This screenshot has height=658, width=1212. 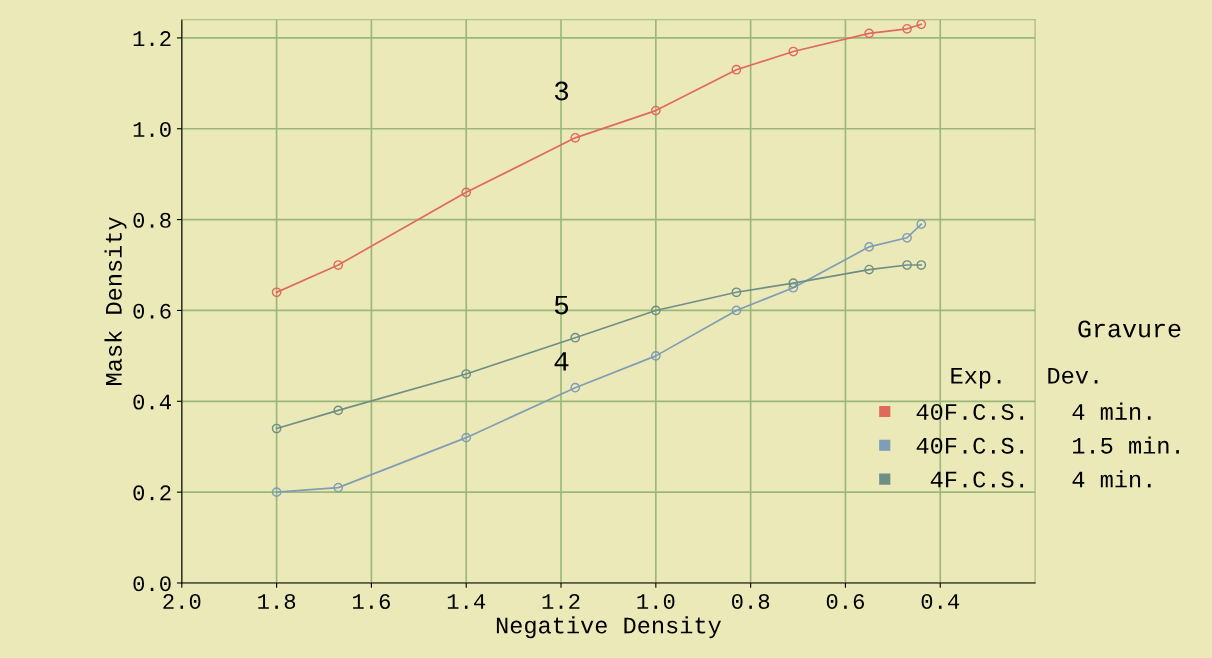 What do you see at coordinates (561, 305) in the screenshot?
I see `annotation: 5` at bounding box center [561, 305].